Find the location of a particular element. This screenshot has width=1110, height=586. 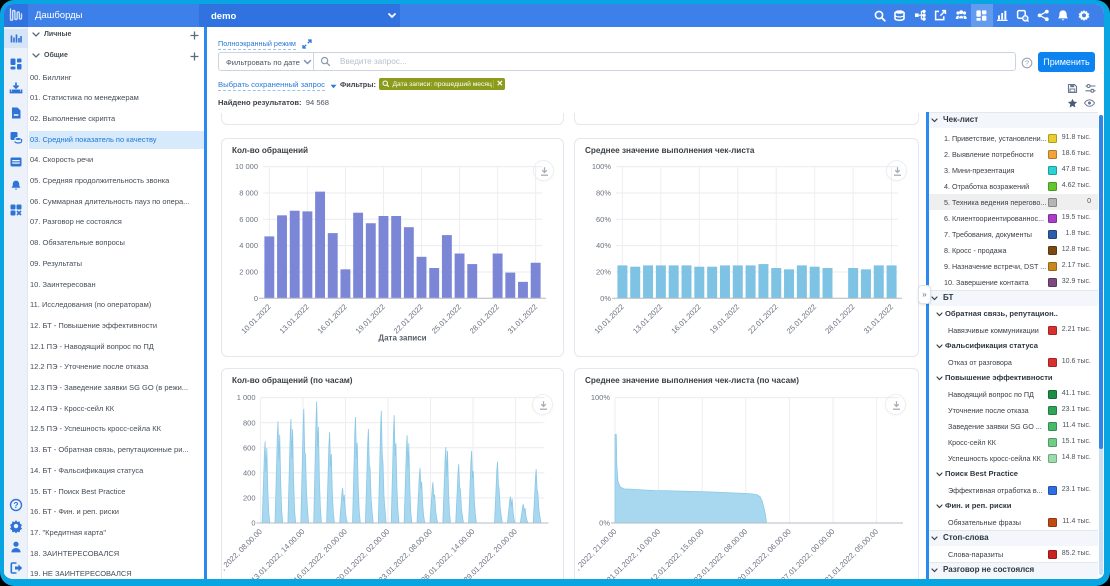

svg-text: , 2022, 21.00.00 is located at coordinates (596, 549).